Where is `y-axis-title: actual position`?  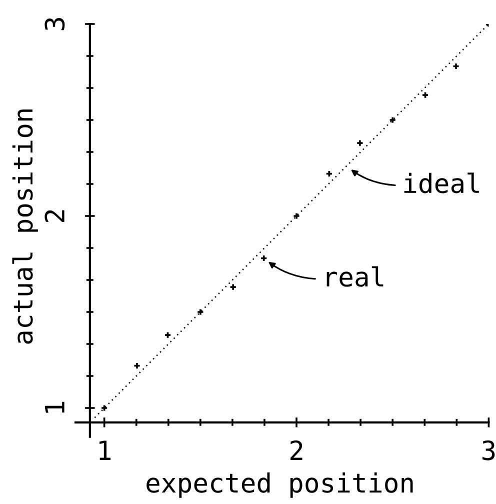
y-axis-title: actual position is located at coordinates (25, 226).